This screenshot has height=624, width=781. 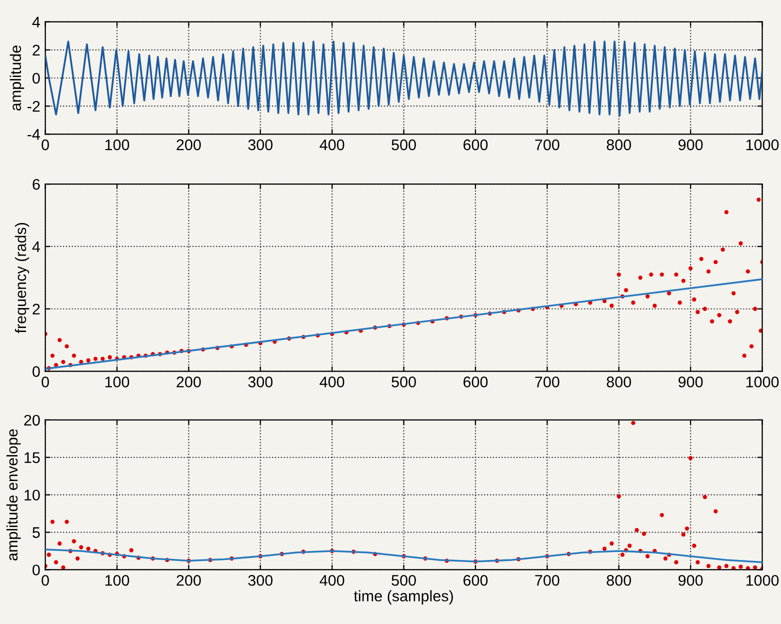 I want to click on y-axis-title: amplitude, so click(x=17, y=78).